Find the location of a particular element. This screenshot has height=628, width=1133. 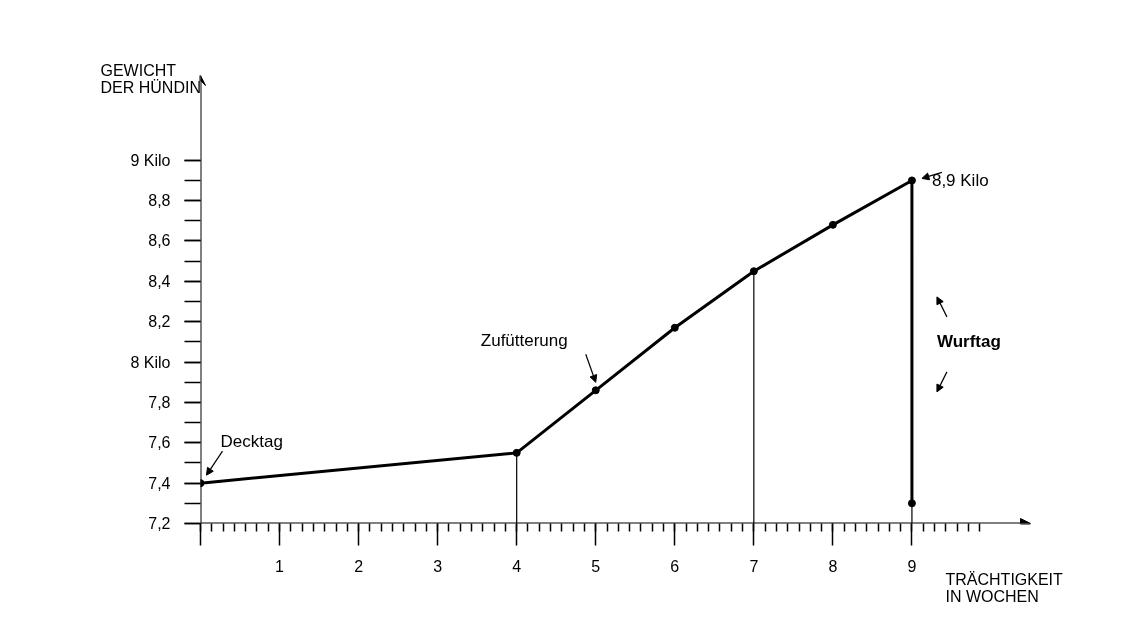

x-tick-label: 2 is located at coordinates (359, 566).